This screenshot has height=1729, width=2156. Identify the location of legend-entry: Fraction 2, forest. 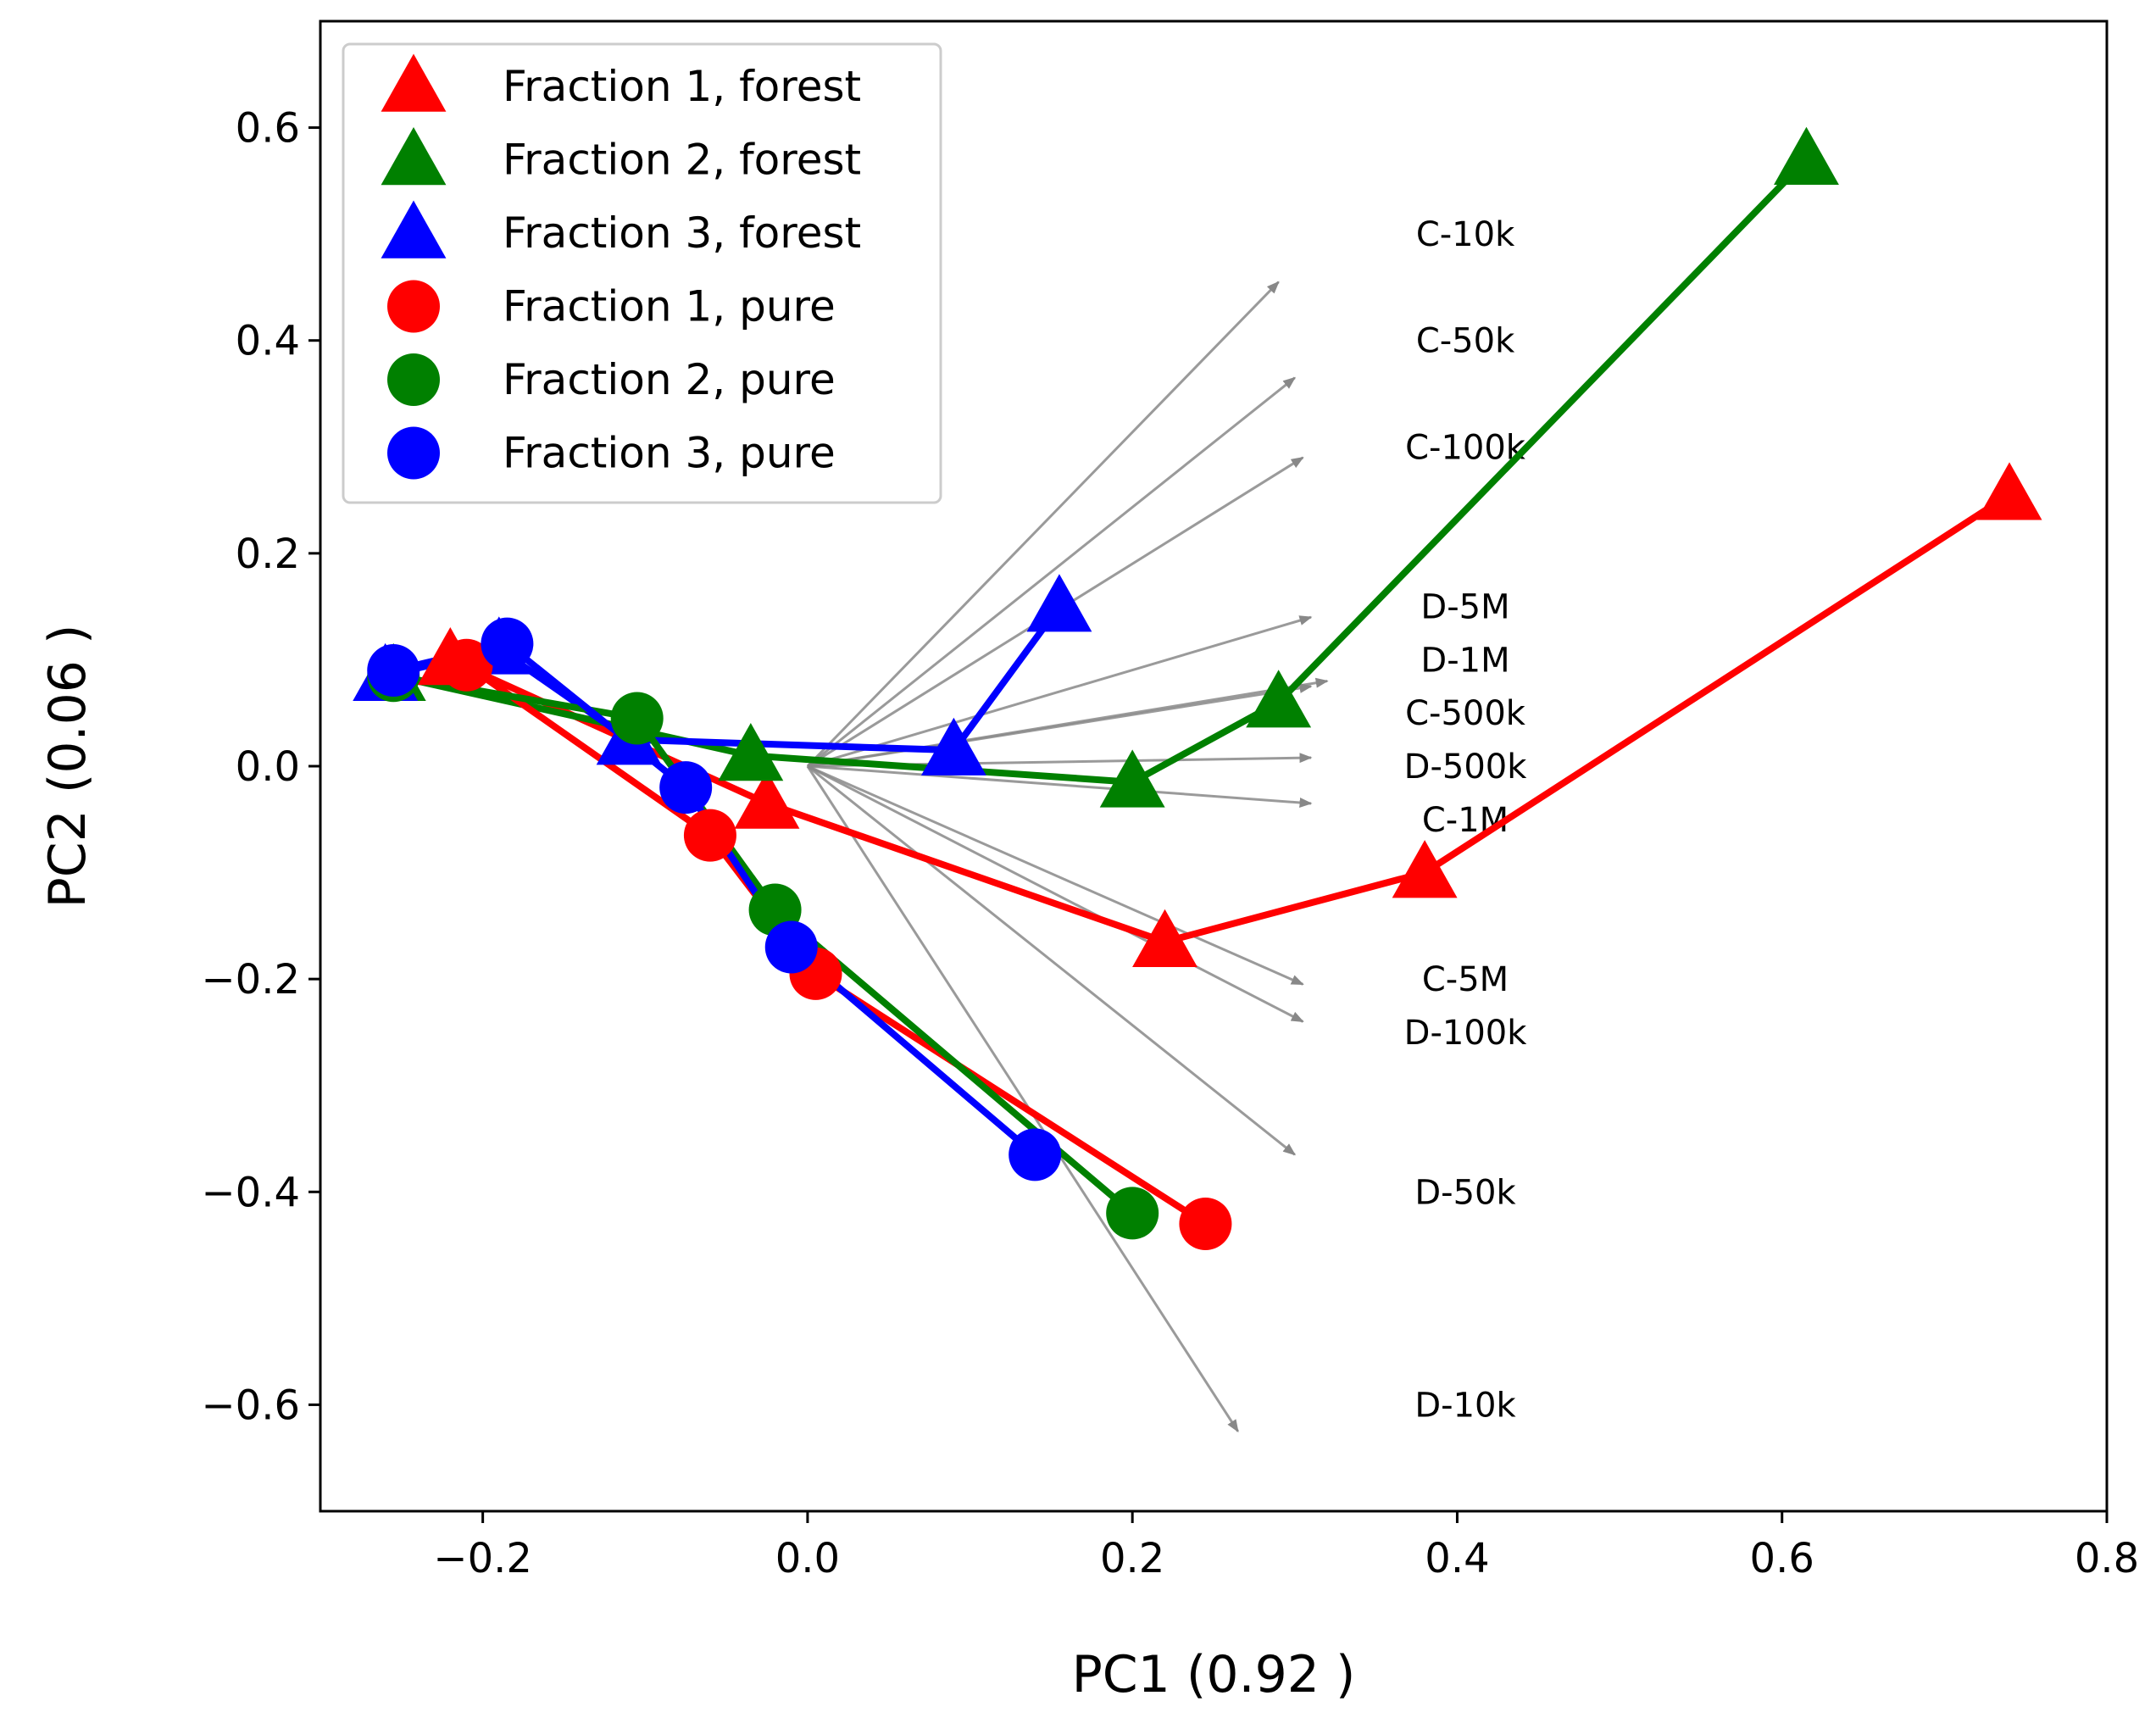
(621, 156).